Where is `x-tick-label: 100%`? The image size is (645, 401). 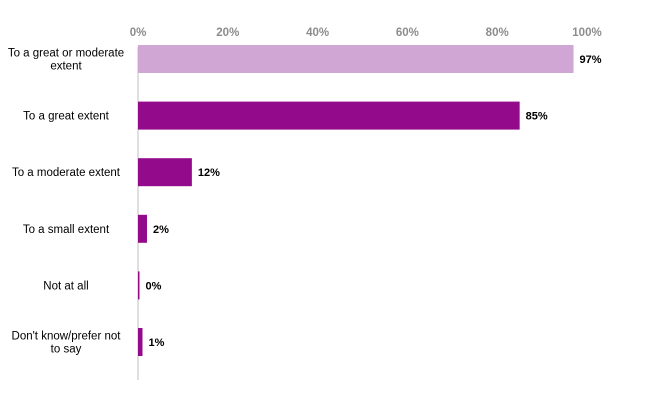 x-tick-label: 100% is located at coordinates (586, 33).